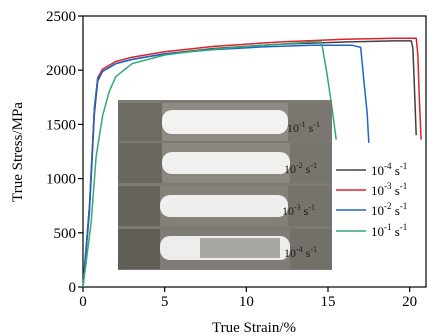  I want to click on x-axis-label: True Strain/%, so click(254, 328).